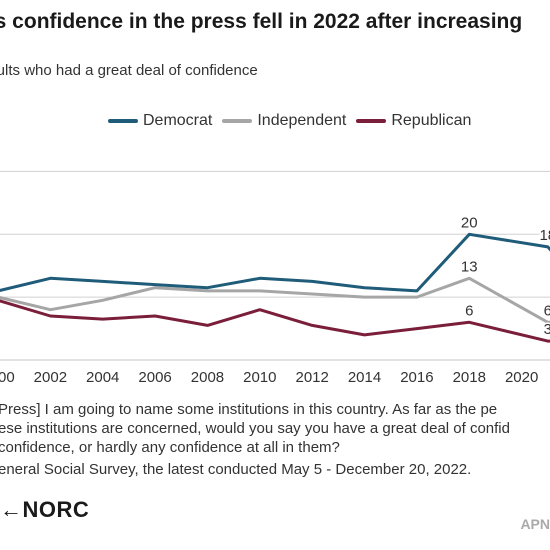 The width and height of the screenshot is (550, 550). I want to click on legend: Democrat Independent Republican, so click(289, 121).